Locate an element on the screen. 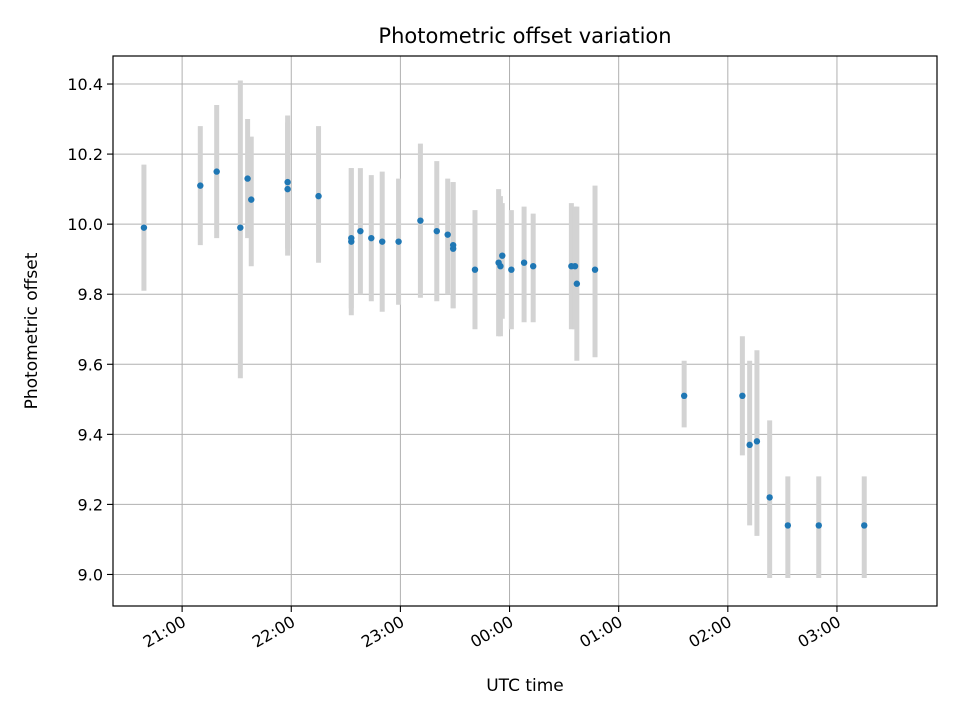  y-tick-label: 10.0 is located at coordinates (85, 224).